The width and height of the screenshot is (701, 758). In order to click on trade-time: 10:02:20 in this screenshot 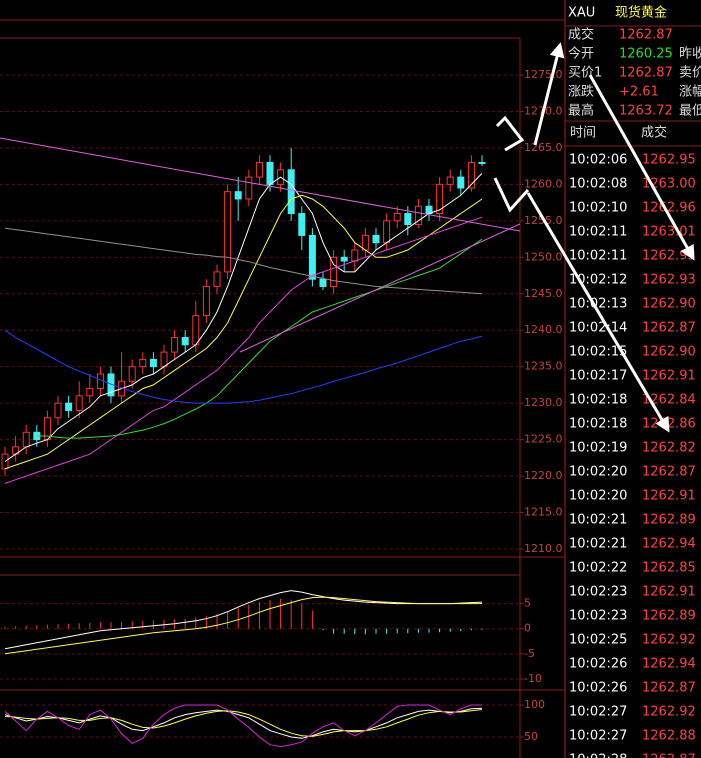, I will do `click(598, 496)`.